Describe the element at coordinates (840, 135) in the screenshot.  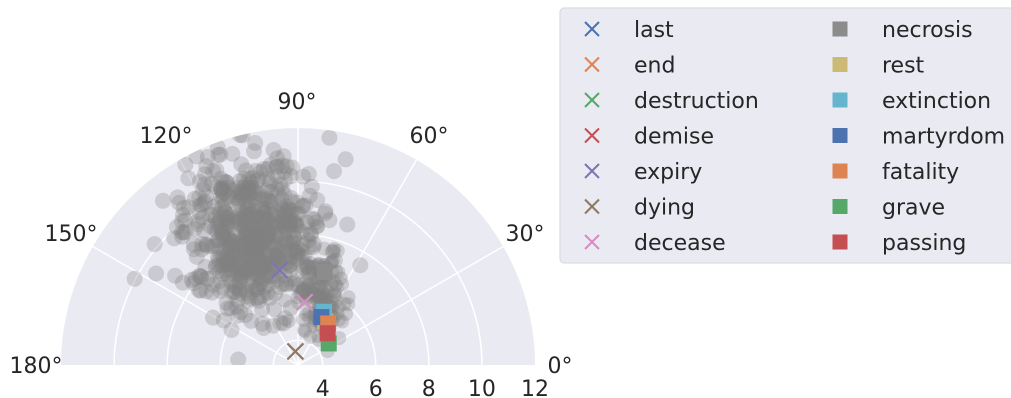
I see `legend-marker-martyrdom` at that location.